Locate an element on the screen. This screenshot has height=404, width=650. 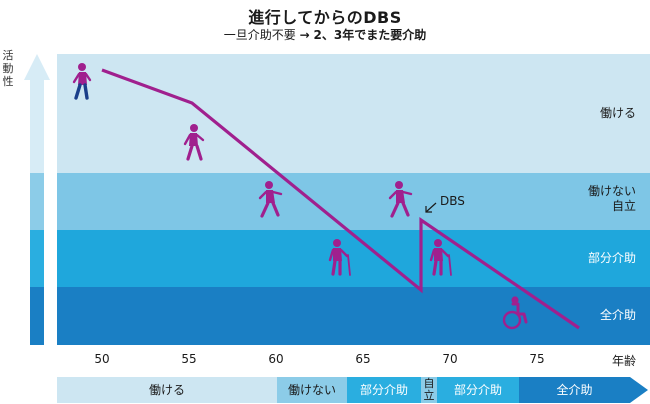
stage-label: 自立 is located at coordinates (429, 389).